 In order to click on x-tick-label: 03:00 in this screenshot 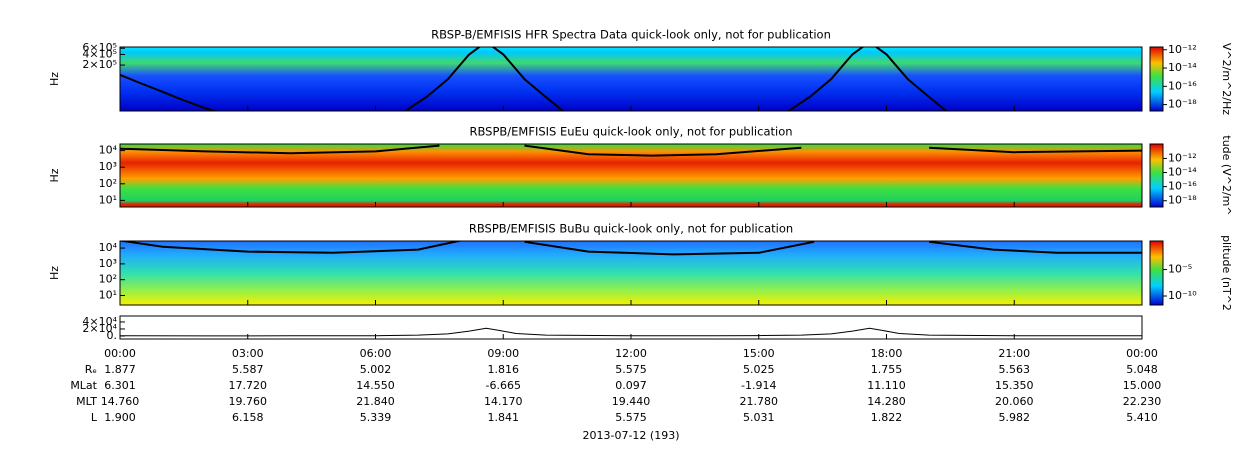, I will do `click(248, 353)`.